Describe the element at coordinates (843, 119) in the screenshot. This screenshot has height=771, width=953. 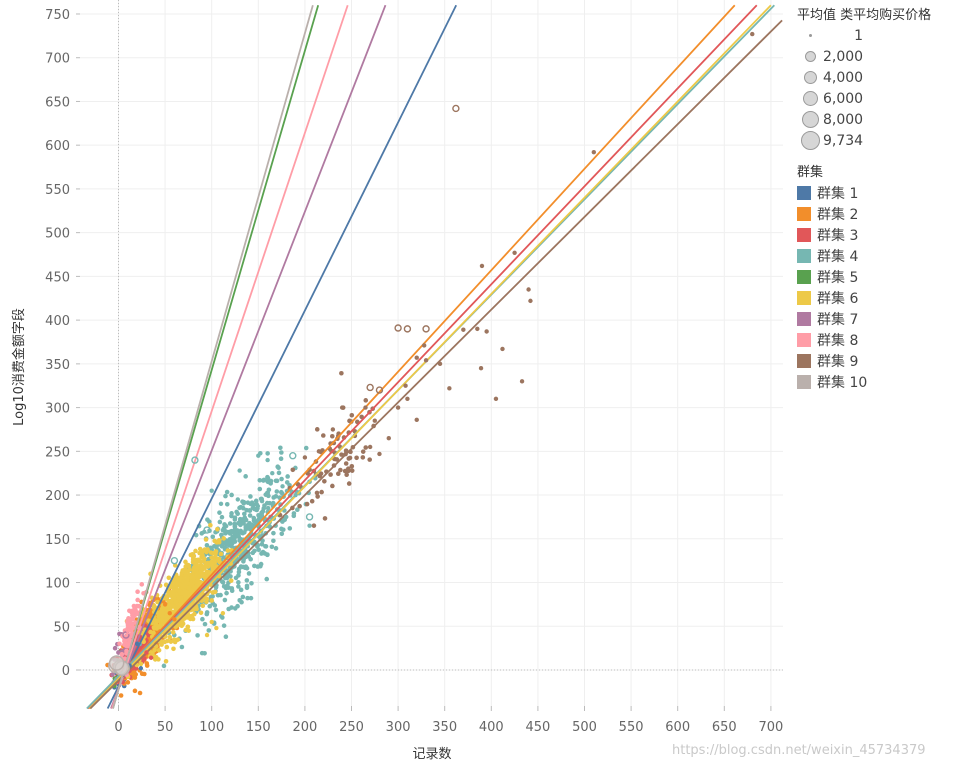
I see `size-legend-label: 8,000` at that location.